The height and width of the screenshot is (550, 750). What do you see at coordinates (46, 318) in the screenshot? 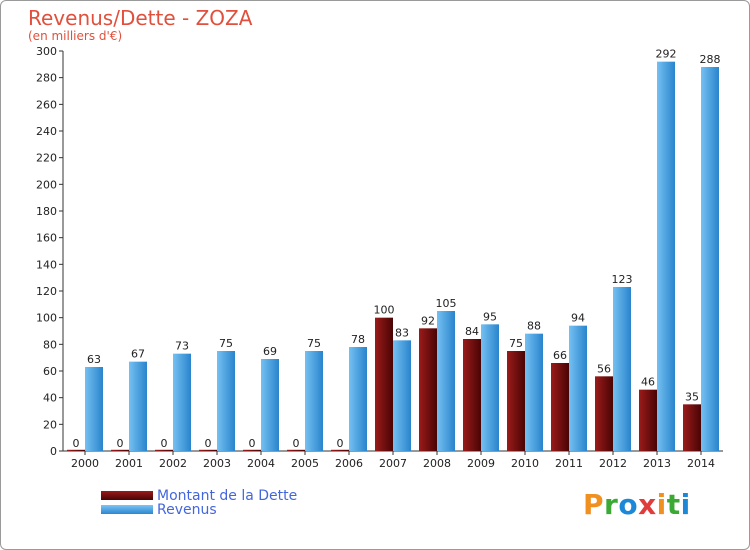
I see `y-tick-label: 100` at bounding box center [46, 318].